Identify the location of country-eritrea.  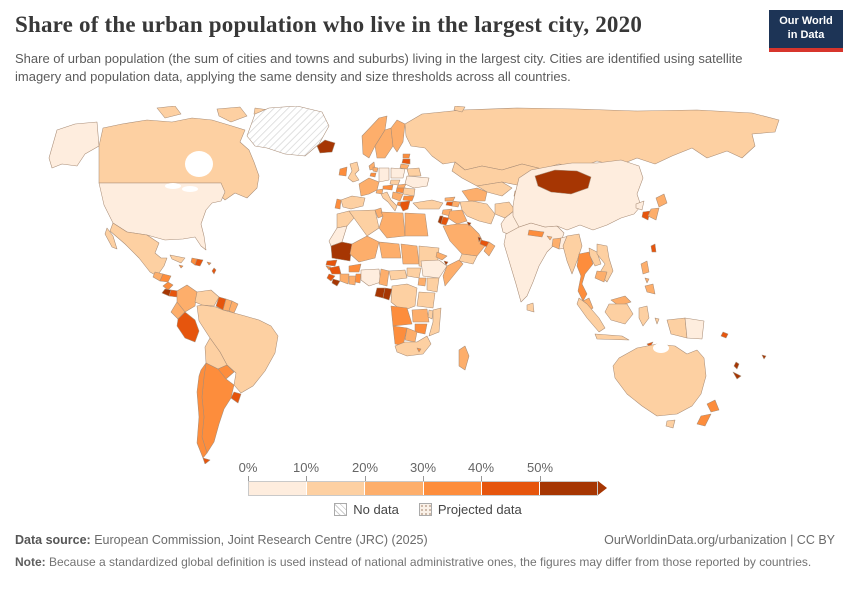
(441, 256).